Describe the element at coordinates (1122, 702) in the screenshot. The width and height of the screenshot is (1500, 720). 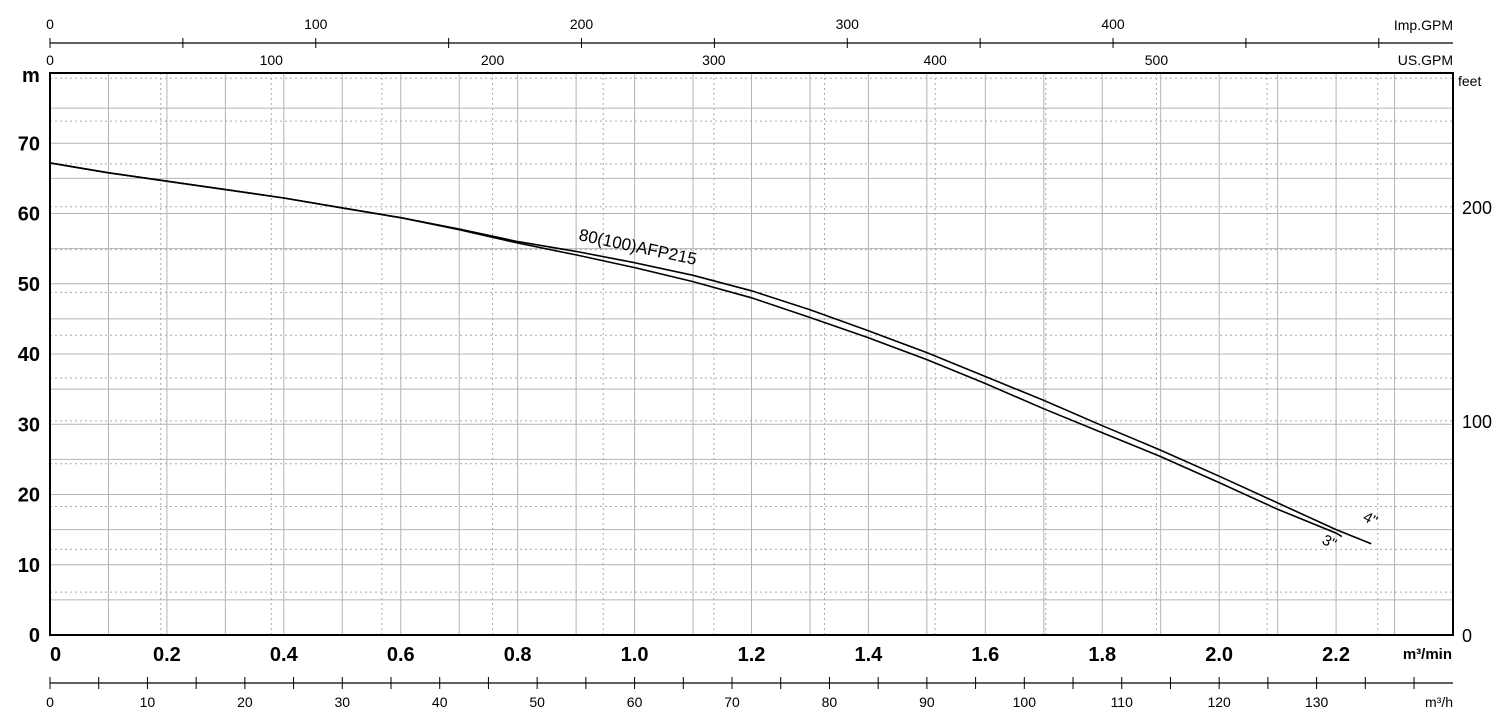
I see `bottom-mh-tick-label: 110` at that location.